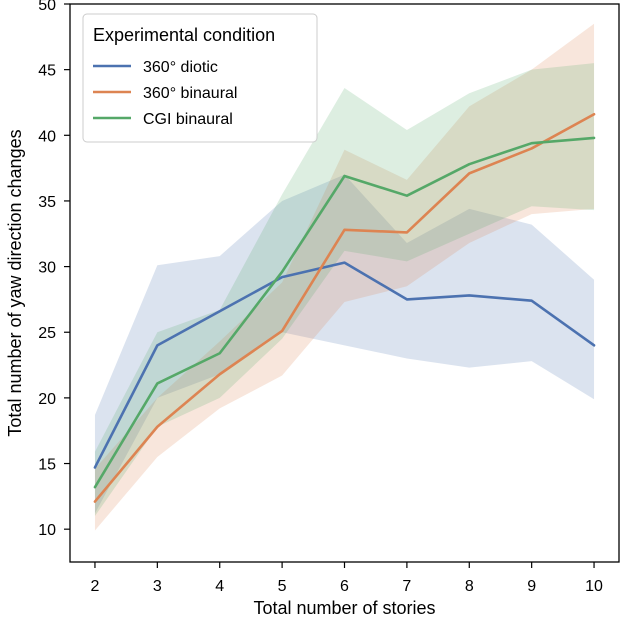 The width and height of the screenshot is (633, 624). I want to click on y-tick-label: 50, so click(47, 7).